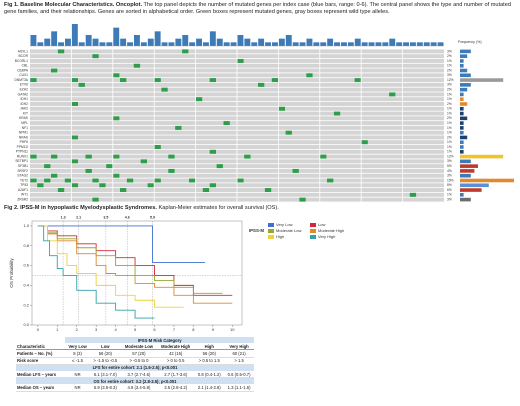  What do you see at coordinates (105, 217) in the screenshot?
I see `median-label: 3.5` at bounding box center [105, 217].